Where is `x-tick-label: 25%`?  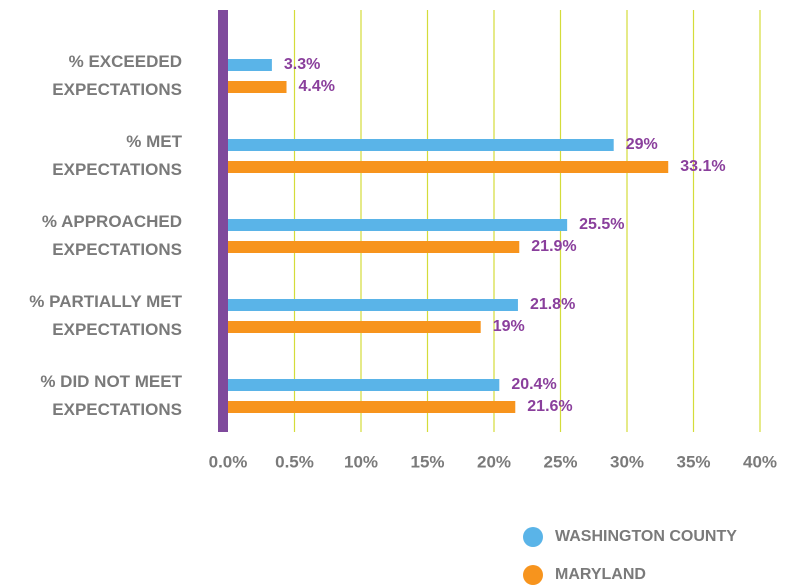 x-tick-label: 25% is located at coordinates (560, 461).